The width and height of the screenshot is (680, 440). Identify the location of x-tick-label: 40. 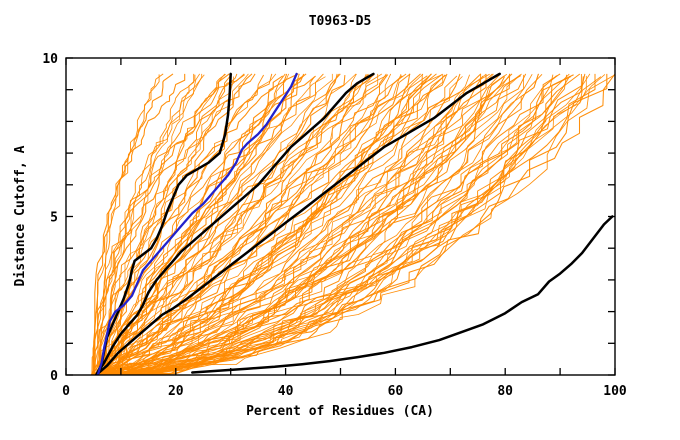
(286, 391).